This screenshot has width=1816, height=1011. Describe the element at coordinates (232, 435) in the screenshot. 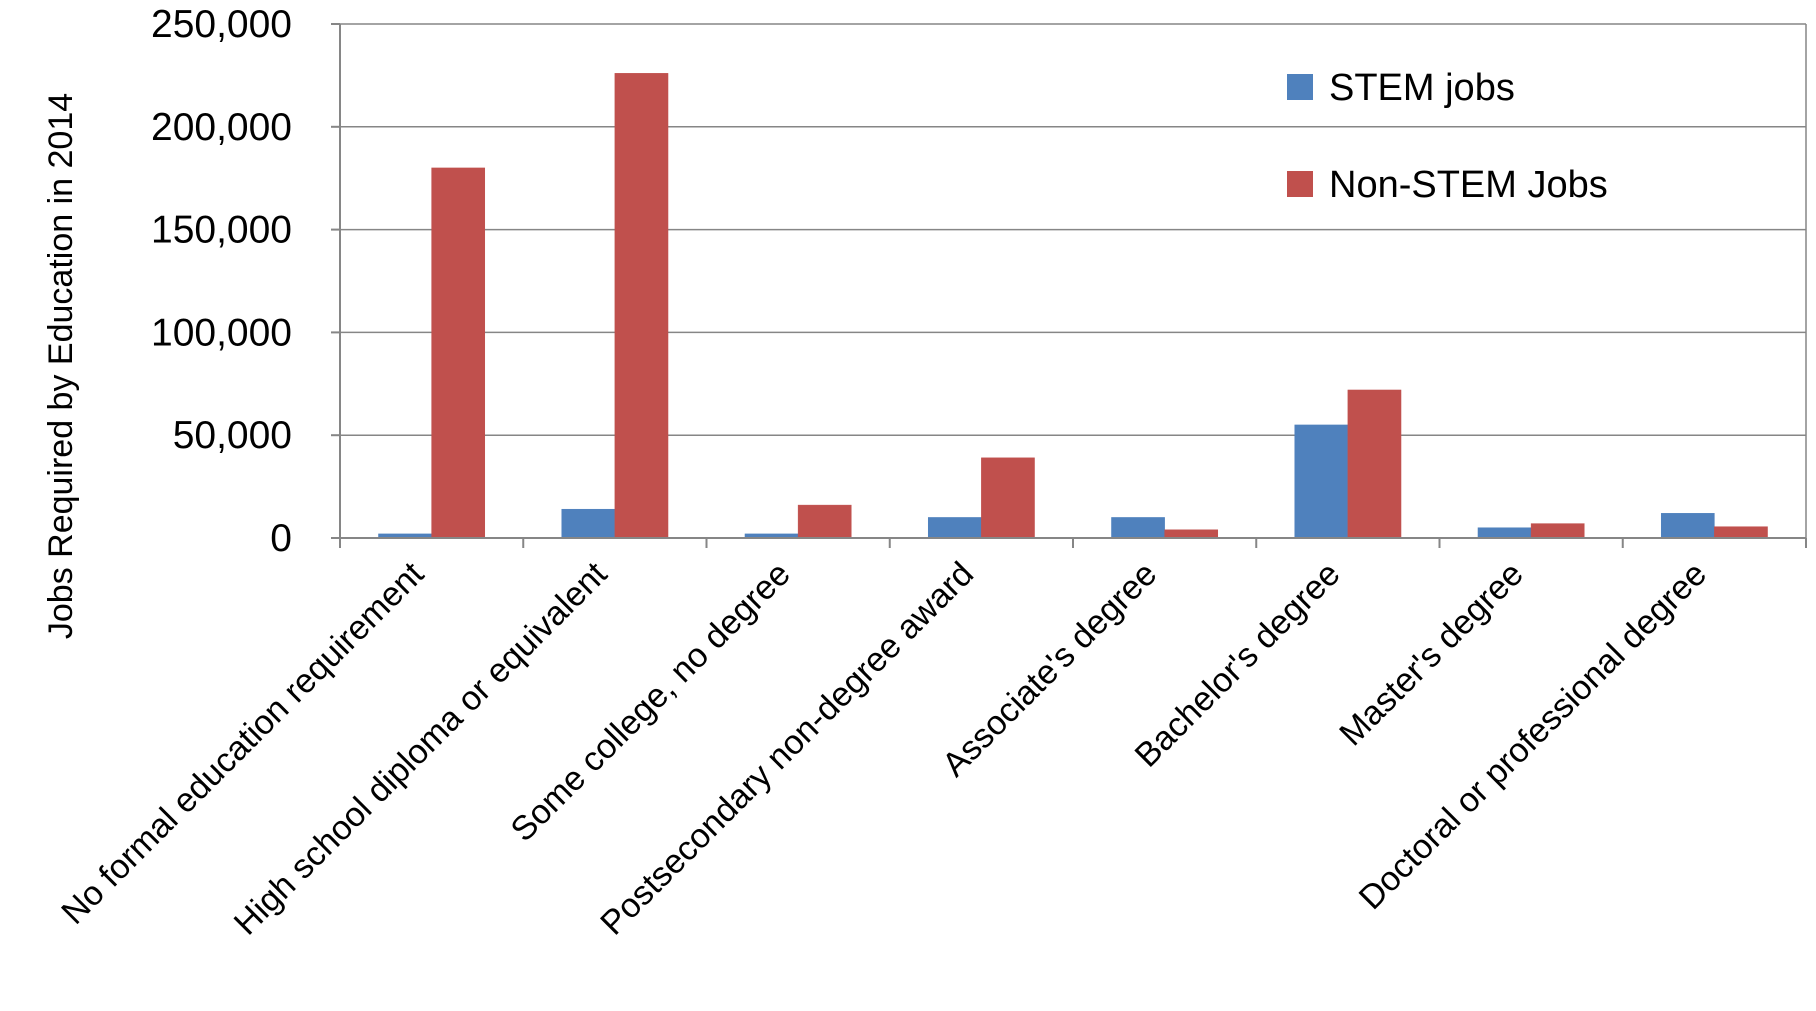

I see `y-tick-label: 50,000` at that location.